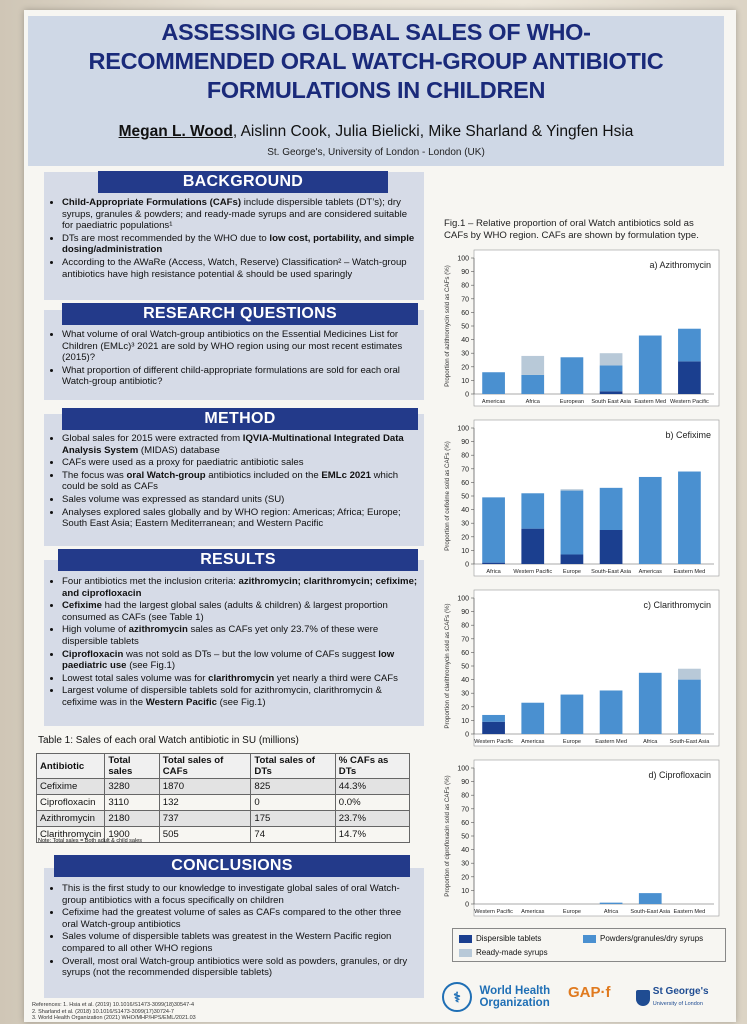  Describe the element at coordinates (465, 551) in the screenshot. I see `y-tick-label: 10` at that location.